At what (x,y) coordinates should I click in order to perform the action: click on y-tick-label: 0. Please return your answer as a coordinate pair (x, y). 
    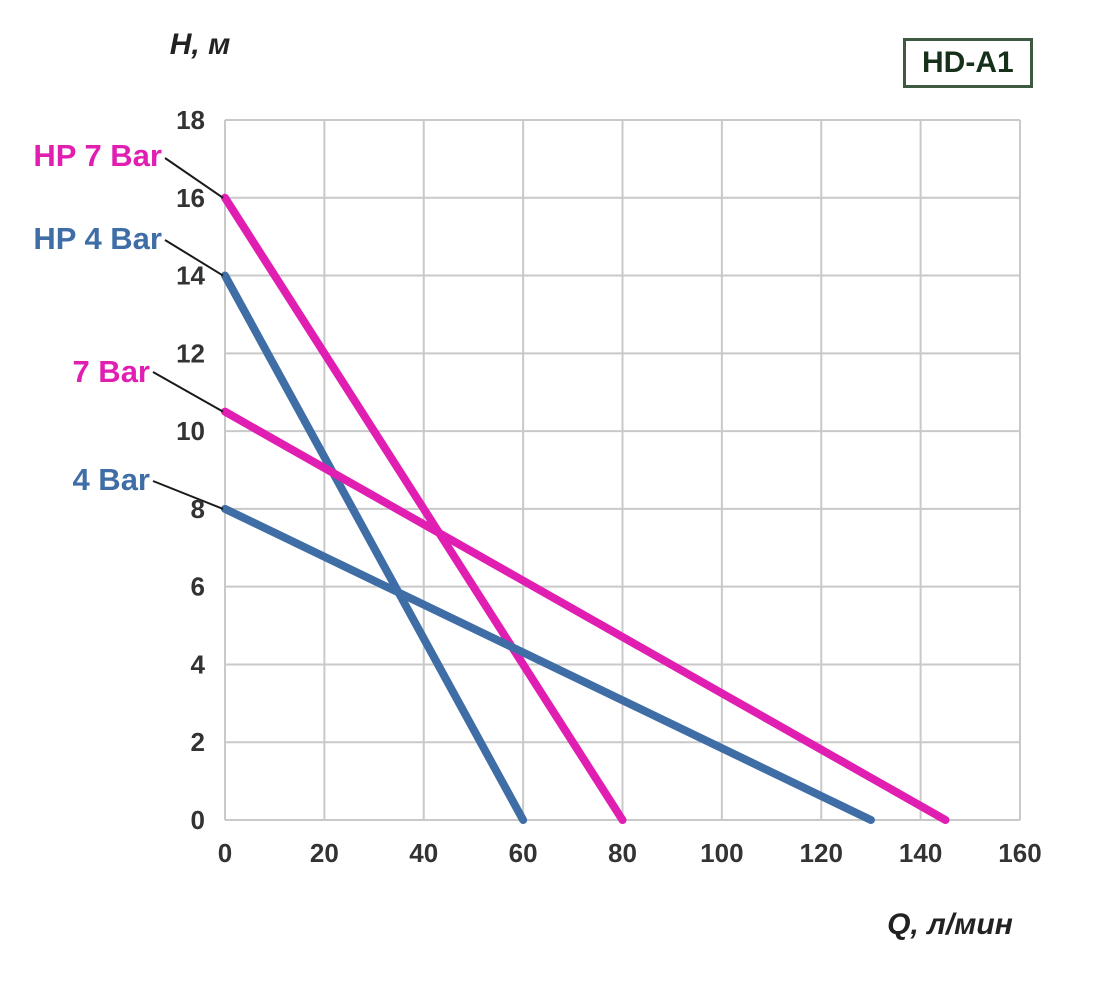
    Looking at the image, I should click on (198, 820).